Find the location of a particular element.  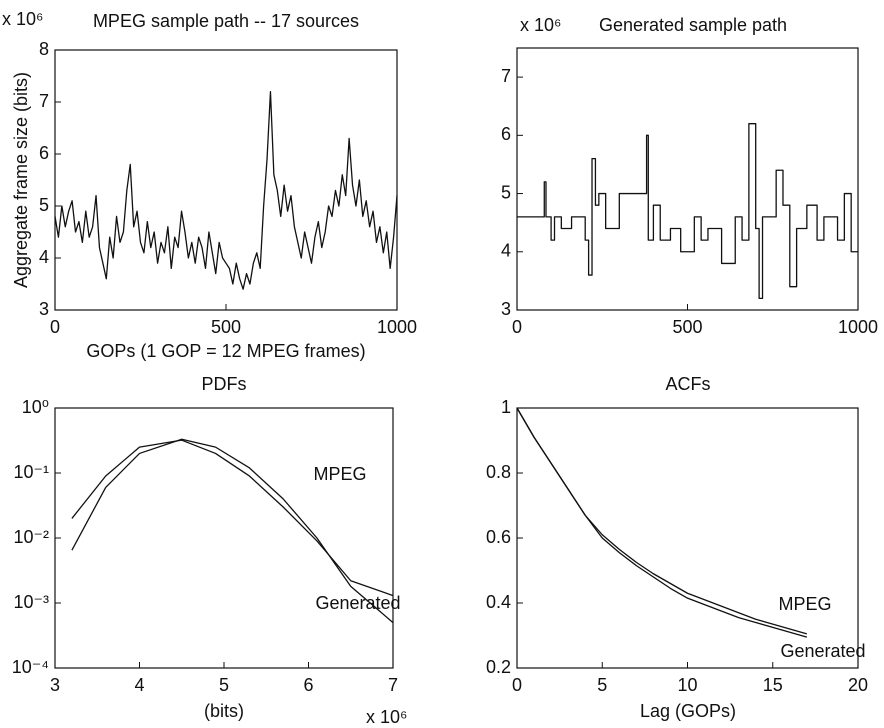

y-tick-label: 0.4 is located at coordinates (498, 602).